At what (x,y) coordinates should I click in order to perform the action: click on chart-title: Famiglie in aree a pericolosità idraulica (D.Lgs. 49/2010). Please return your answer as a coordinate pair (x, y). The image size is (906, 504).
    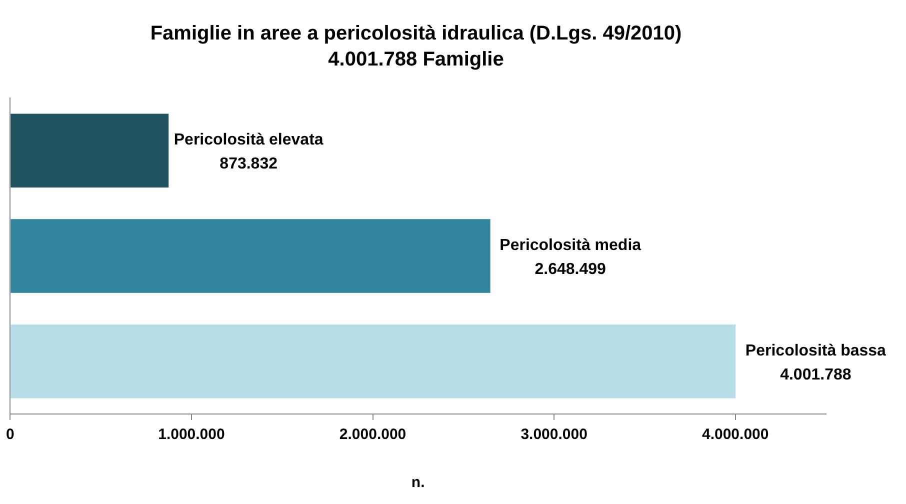
    Looking at the image, I should click on (416, 33).